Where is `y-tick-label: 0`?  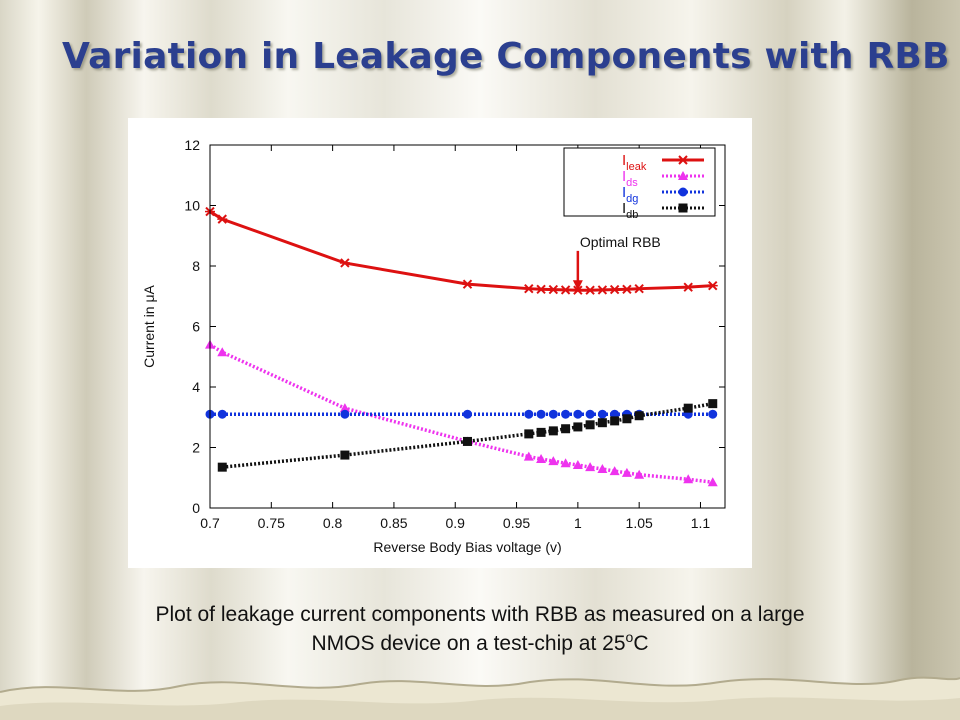 y-tick-label: 0 is located at coordinates (196, 508).